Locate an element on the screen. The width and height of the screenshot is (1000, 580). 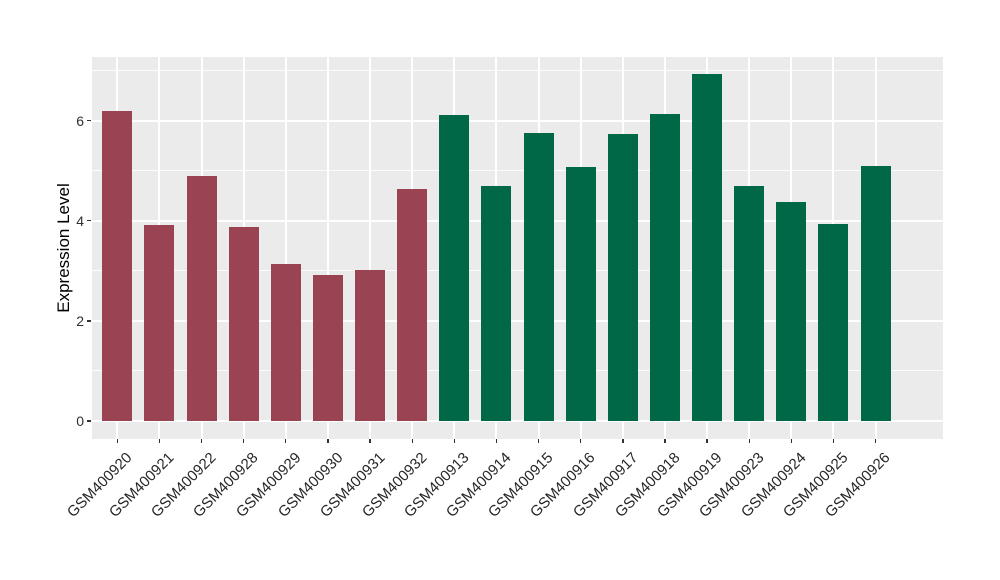
y-tick-label: 2 is located at coordinates (80, 320).